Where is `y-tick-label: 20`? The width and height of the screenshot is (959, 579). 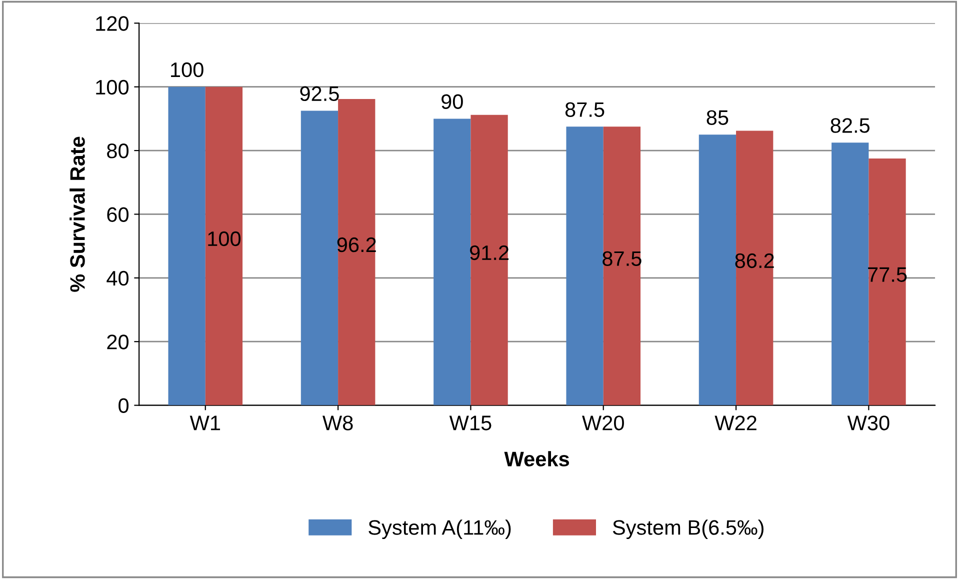
y-tick-label: 20 is located at coordinates (118, 342).